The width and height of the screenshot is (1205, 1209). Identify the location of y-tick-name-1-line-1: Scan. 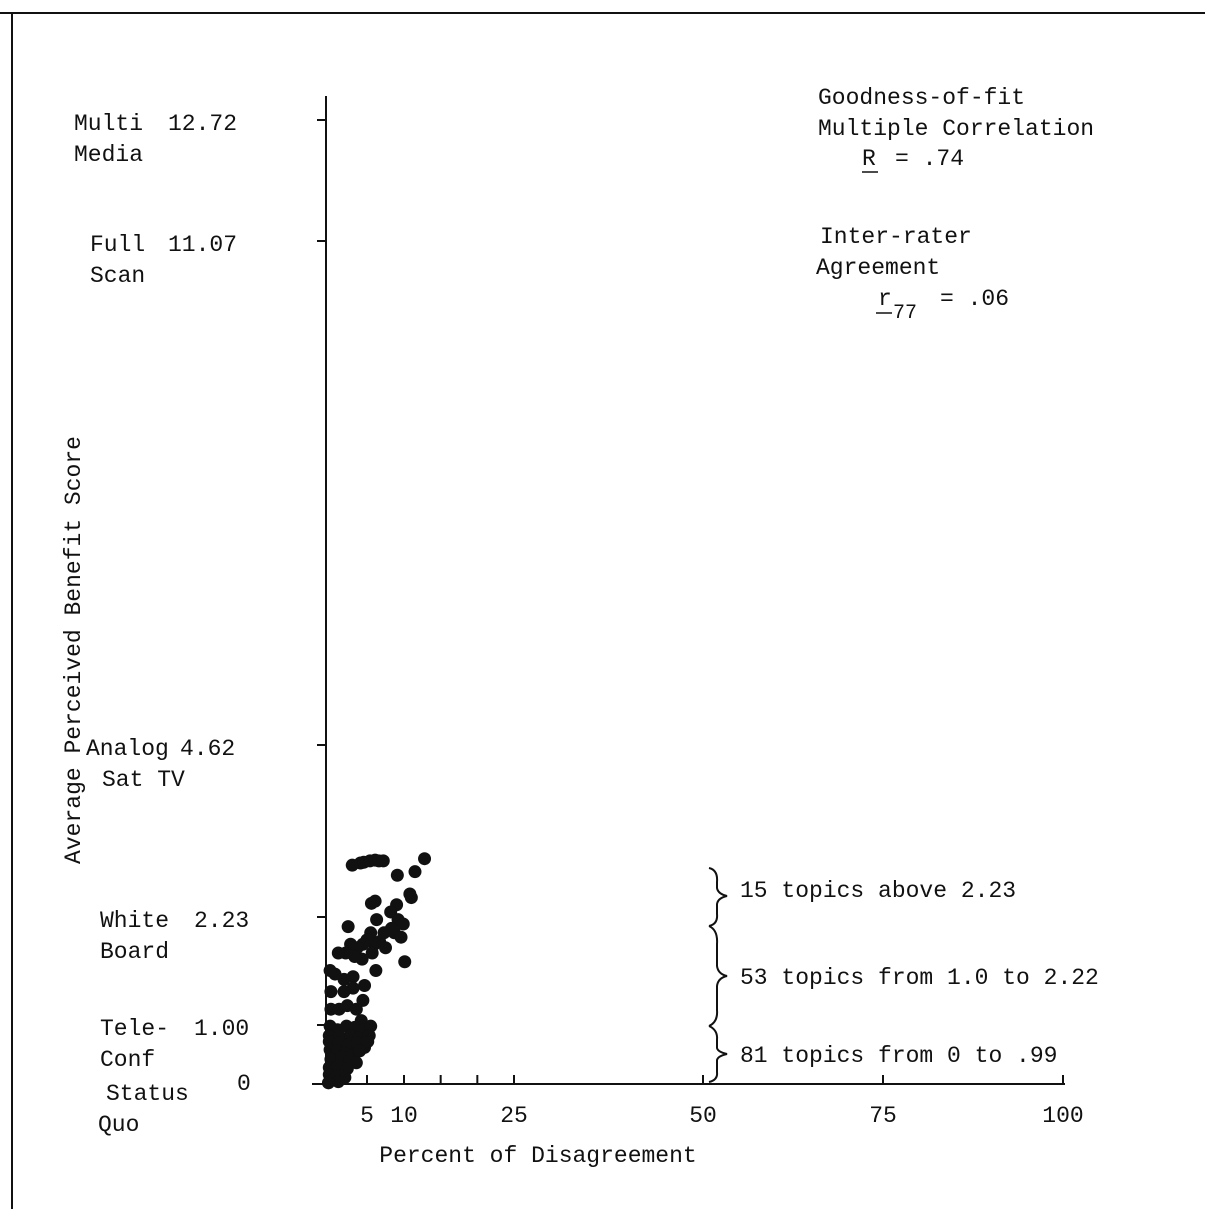
(117, 276).